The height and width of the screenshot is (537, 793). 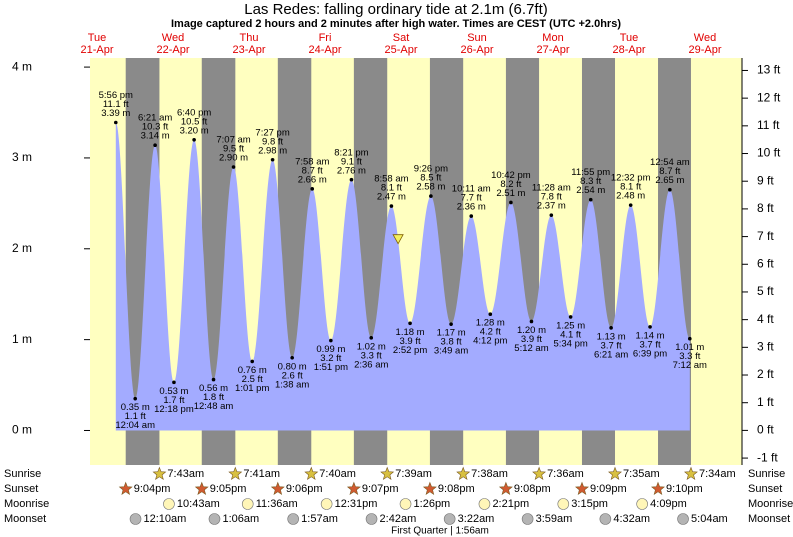 I want to click on tide-label: 2.6 ft, so click(x=292, y=375).